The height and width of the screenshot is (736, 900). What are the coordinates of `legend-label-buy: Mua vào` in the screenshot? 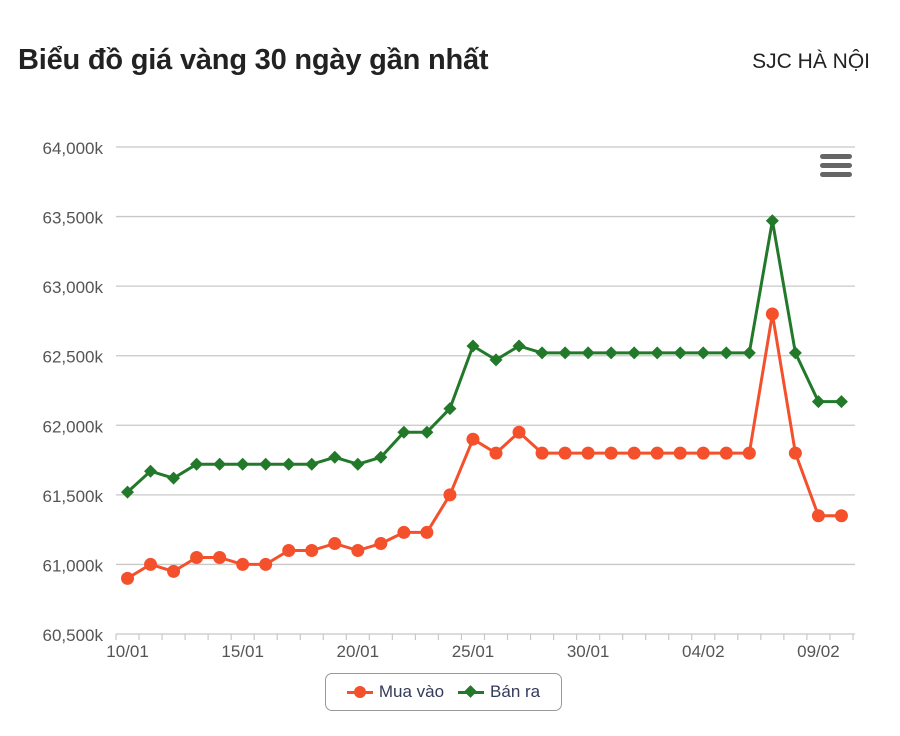 It's located at (411, 691).